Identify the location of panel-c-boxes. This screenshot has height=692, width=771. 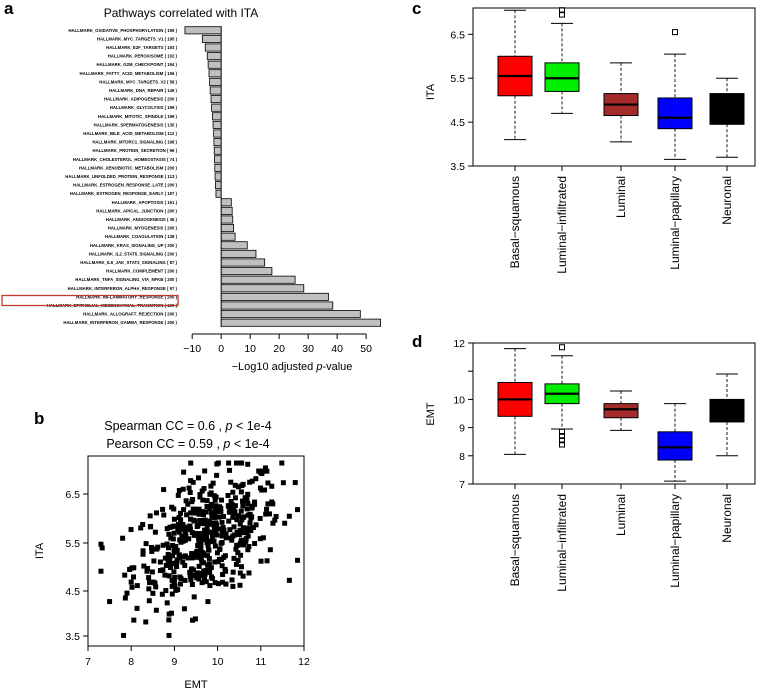
(621, 83).